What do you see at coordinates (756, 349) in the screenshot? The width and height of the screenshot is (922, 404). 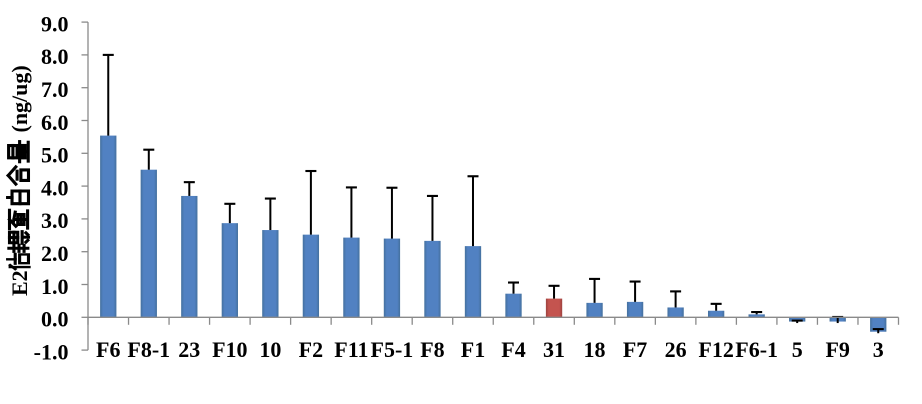 I see `svg-text: F6-1` at bounding box center [756, 349].